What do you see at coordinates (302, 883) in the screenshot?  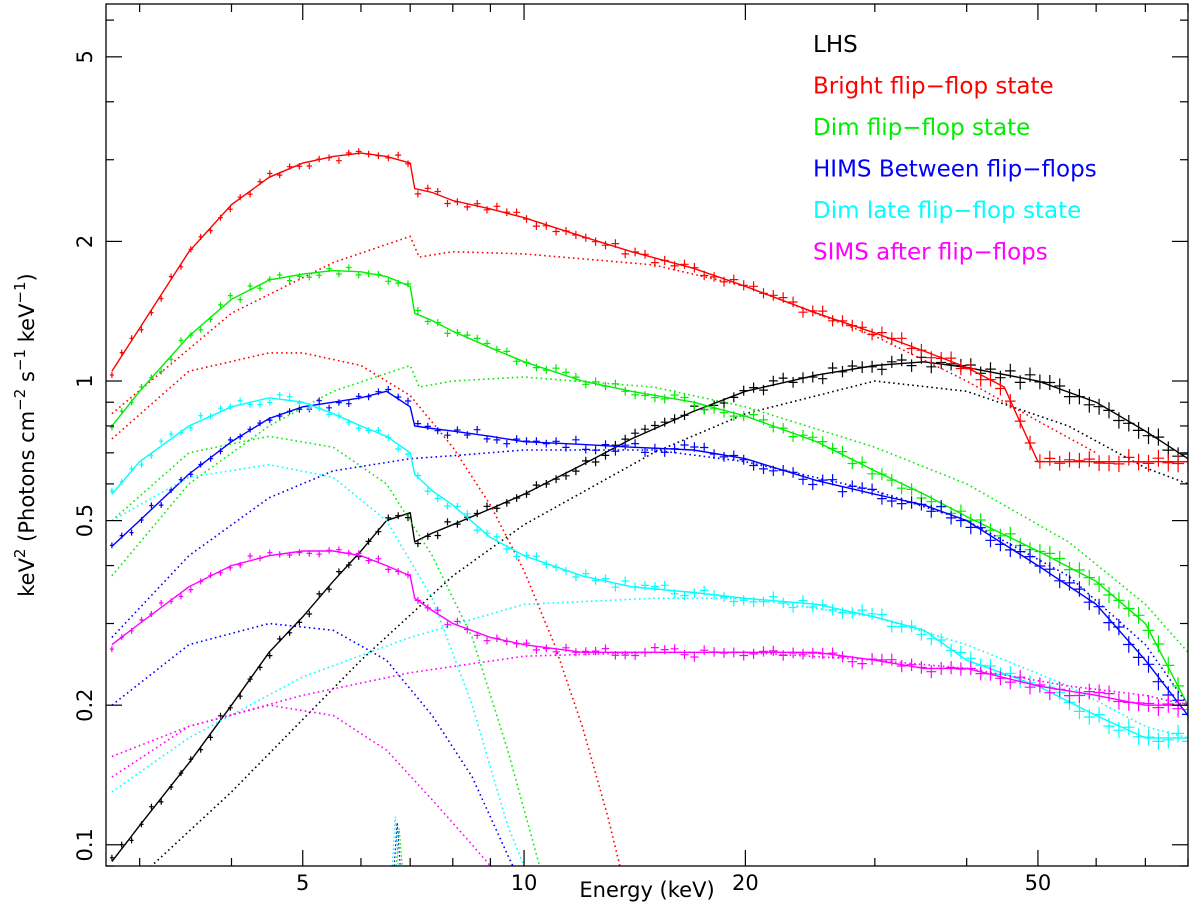 I see `x-tick-label: 5` at bounding box center [302, 883].